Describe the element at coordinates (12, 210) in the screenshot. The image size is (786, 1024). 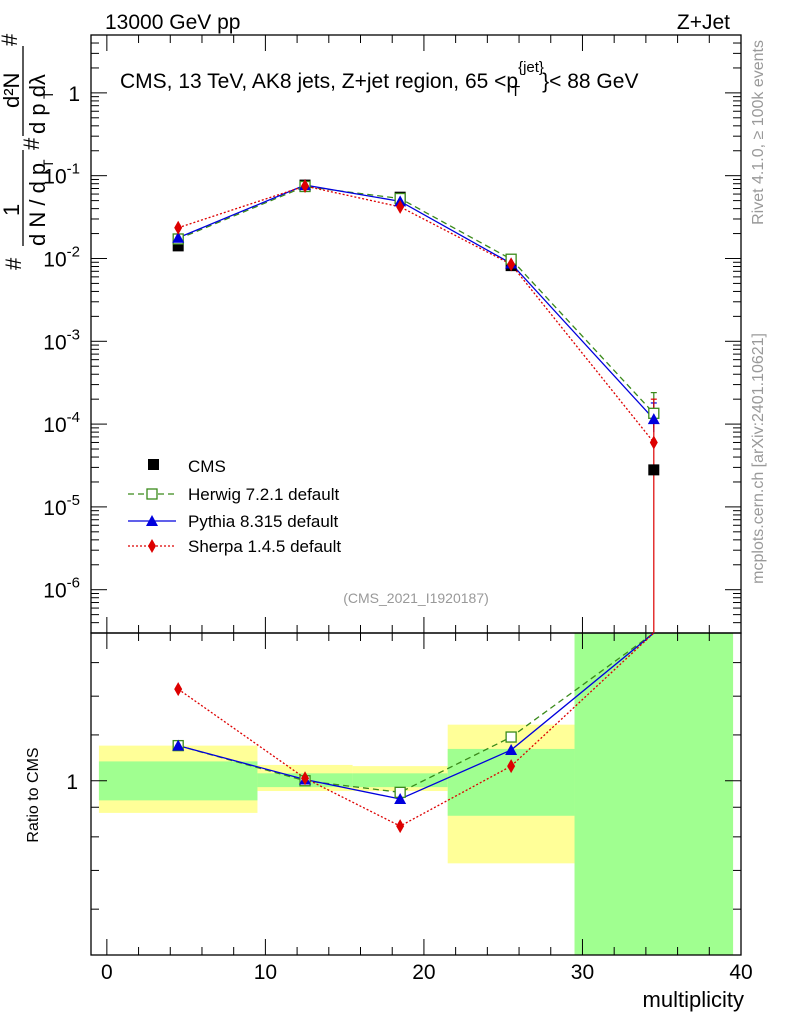
I see `ylabel-one: 1` at that location.